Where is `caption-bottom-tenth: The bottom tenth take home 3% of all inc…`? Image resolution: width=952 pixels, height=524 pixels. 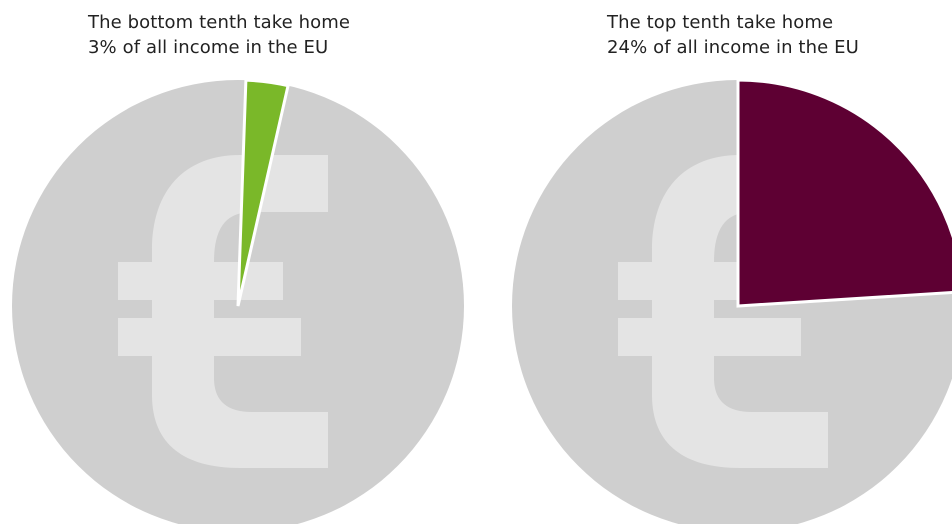 caption-bottom-tenth: The bottom tenth take home 3% of all inc… is located at coordinates (219, 35).